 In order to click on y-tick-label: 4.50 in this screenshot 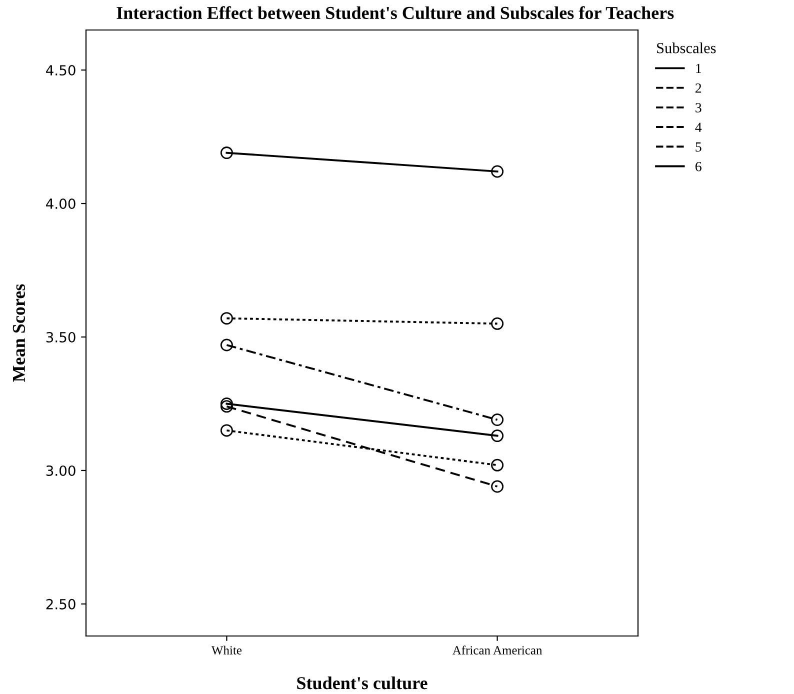, I will do `click(61, 70)`.